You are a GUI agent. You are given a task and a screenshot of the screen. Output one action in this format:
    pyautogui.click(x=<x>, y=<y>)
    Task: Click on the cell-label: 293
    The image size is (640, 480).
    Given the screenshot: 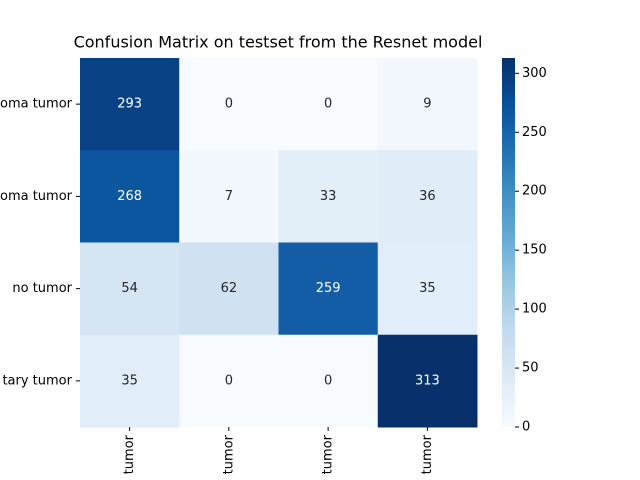 What is the action you would take?
    pyautogui.click(x=129, y=104)
    